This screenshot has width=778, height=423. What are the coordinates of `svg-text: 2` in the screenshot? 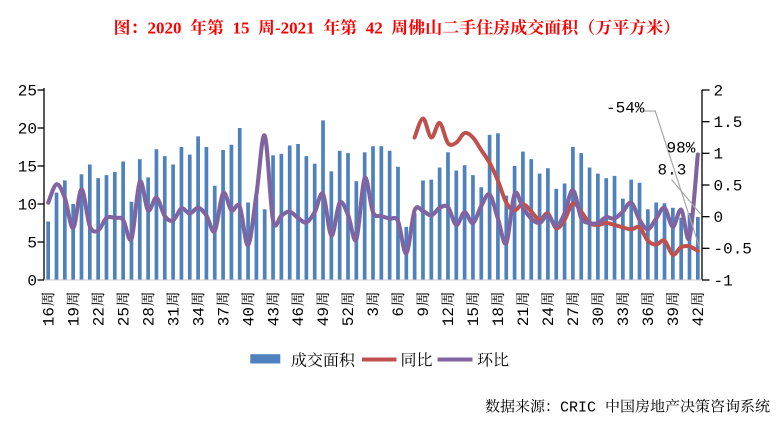 It's located at (719, 91).